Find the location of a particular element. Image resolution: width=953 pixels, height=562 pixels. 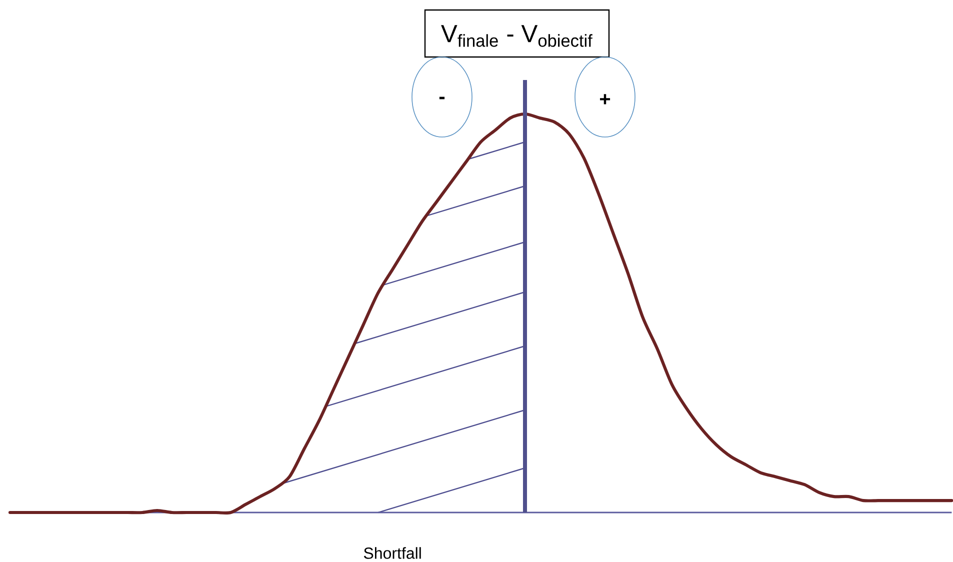

text: Shortfall is located at coordinates (392, 553).